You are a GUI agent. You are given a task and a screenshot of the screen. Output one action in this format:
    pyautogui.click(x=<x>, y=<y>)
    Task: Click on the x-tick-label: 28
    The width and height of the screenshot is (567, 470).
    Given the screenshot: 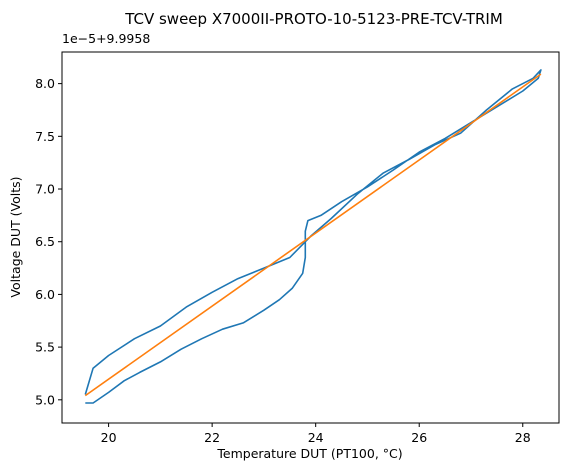 What is the action you would take?
    pyautogui.click(x=523, y=437)
    